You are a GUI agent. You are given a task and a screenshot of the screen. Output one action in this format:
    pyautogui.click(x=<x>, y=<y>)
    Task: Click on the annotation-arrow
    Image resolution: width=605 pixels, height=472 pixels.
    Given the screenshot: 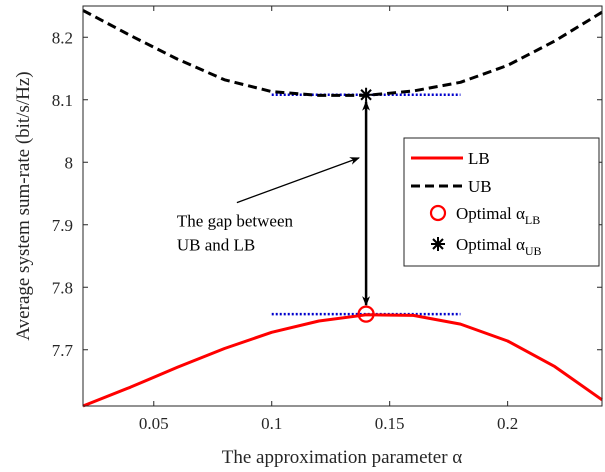 What is the action you would take?
    pyautogui.click(x=298, y=180)
    